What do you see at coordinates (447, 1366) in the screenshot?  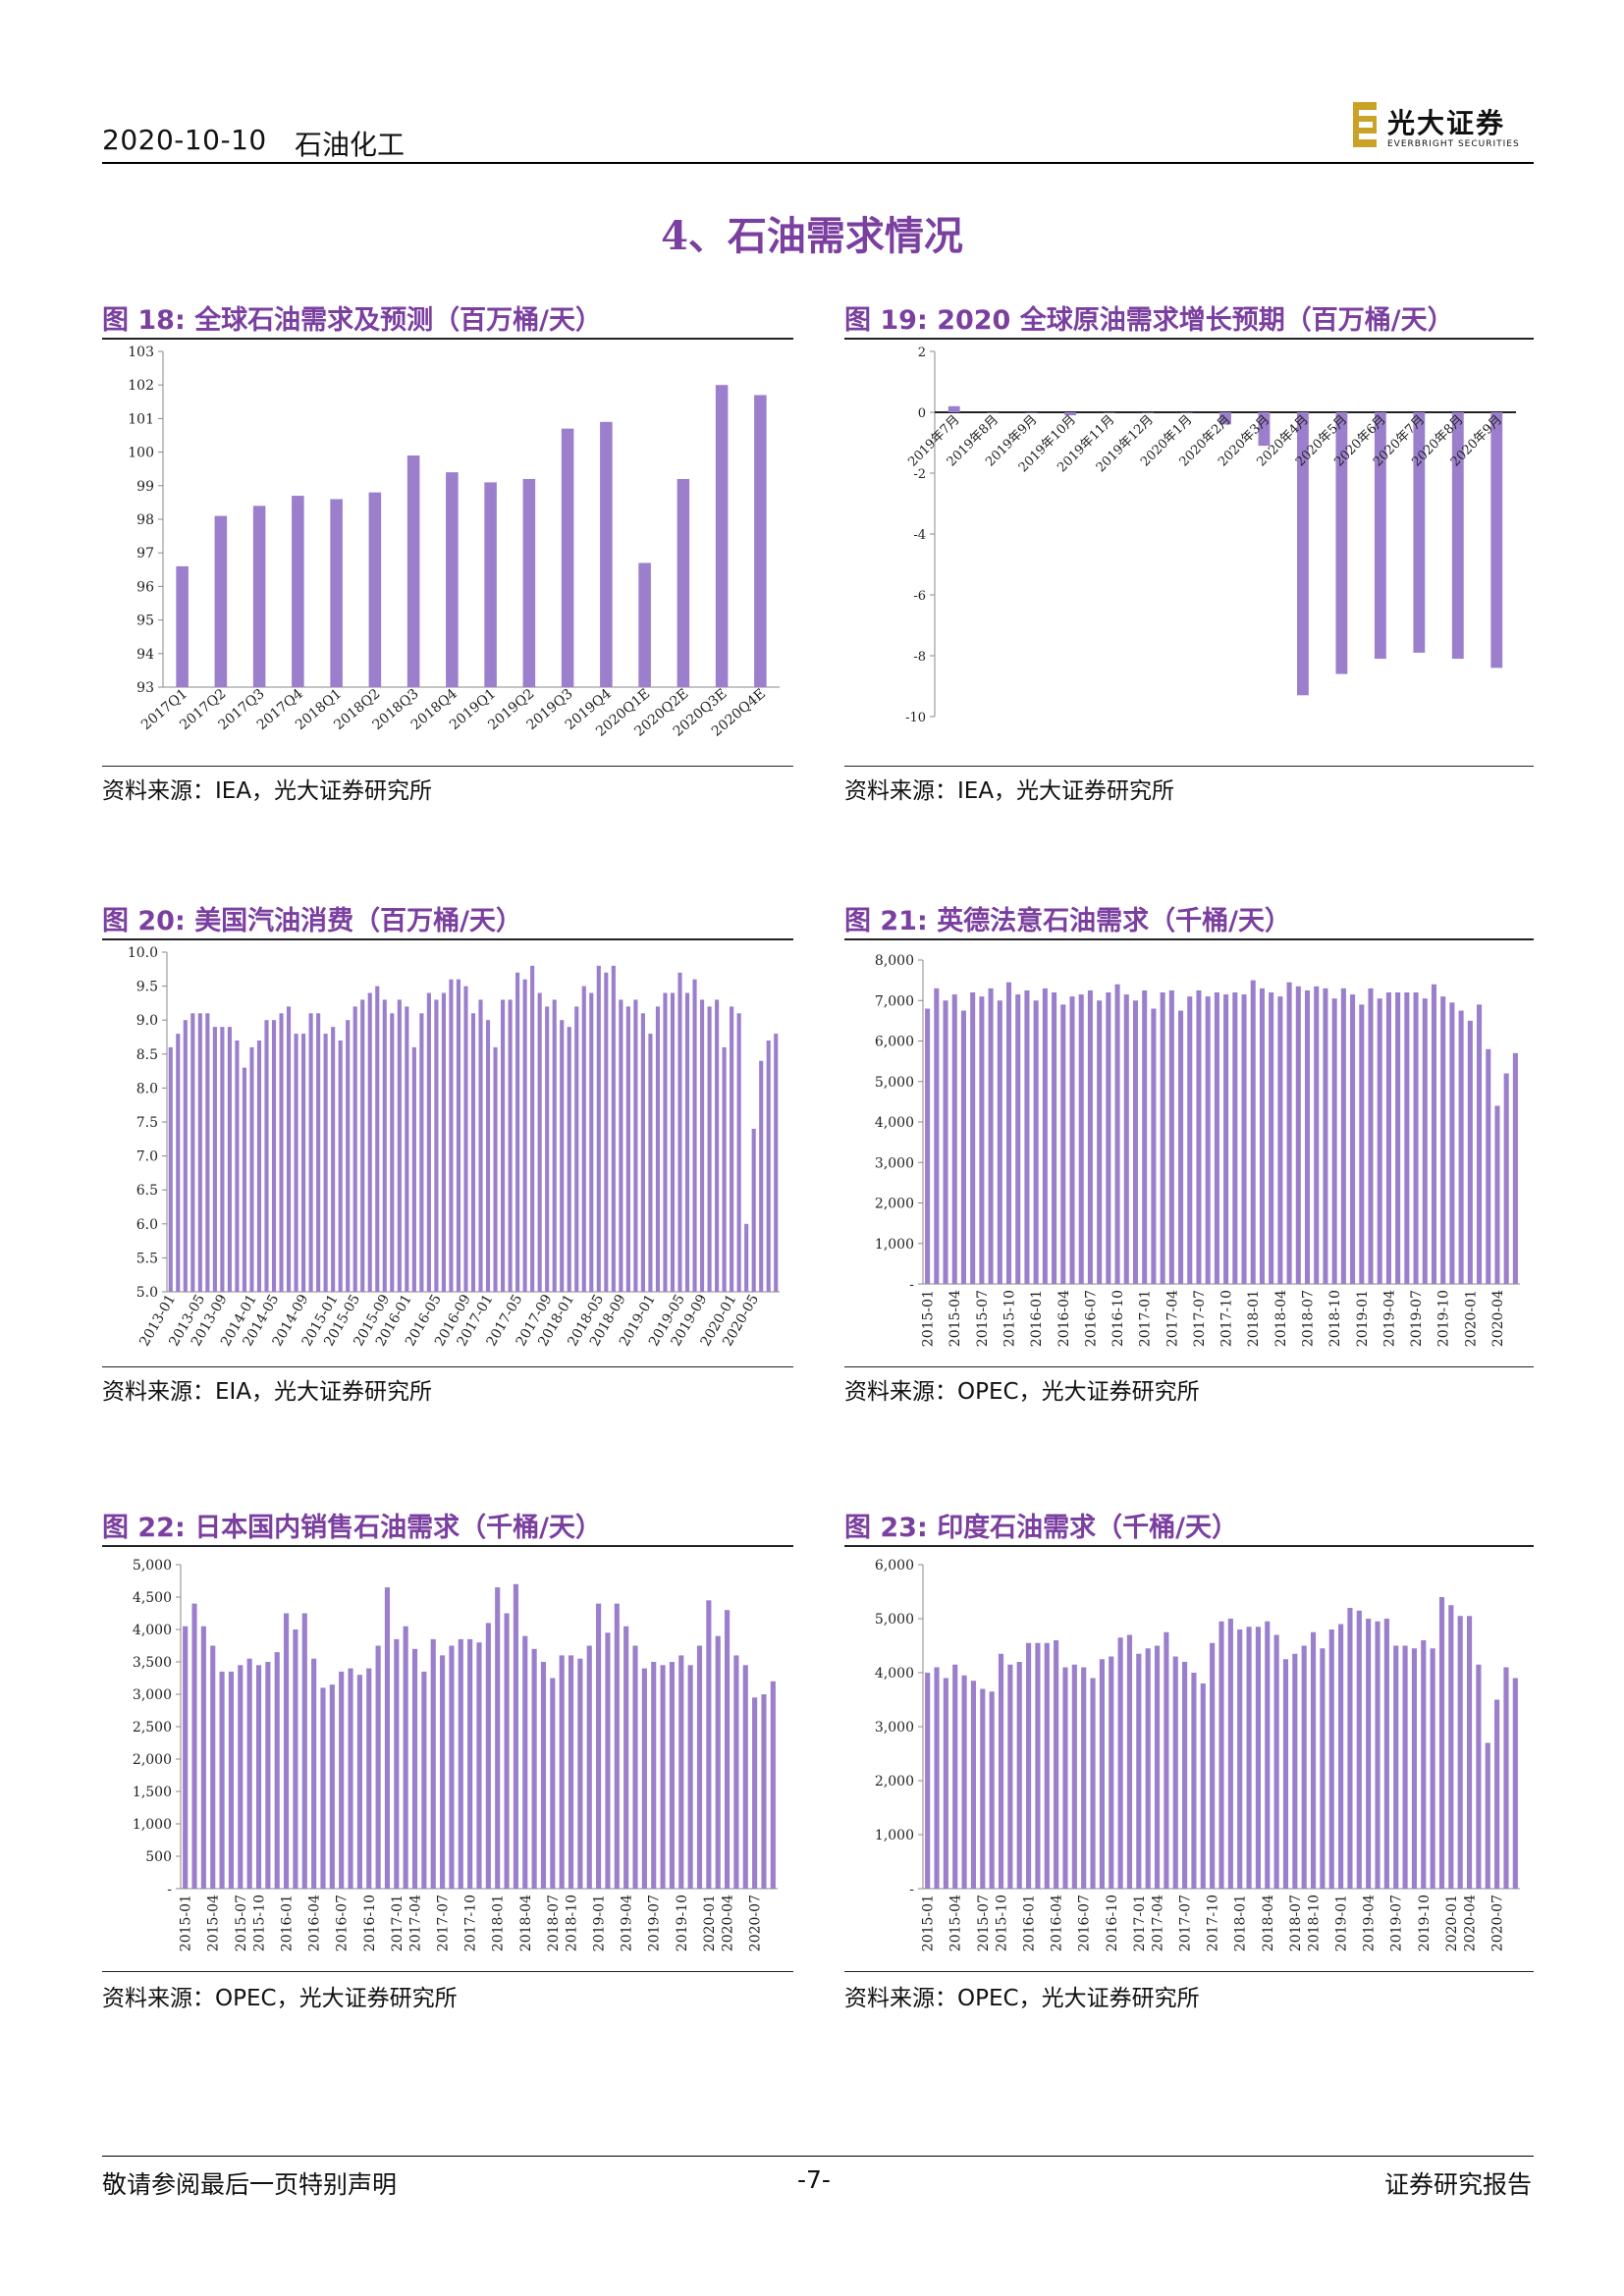 I see `figure-20-bottom-rule` at bounding box center [447, 1366].